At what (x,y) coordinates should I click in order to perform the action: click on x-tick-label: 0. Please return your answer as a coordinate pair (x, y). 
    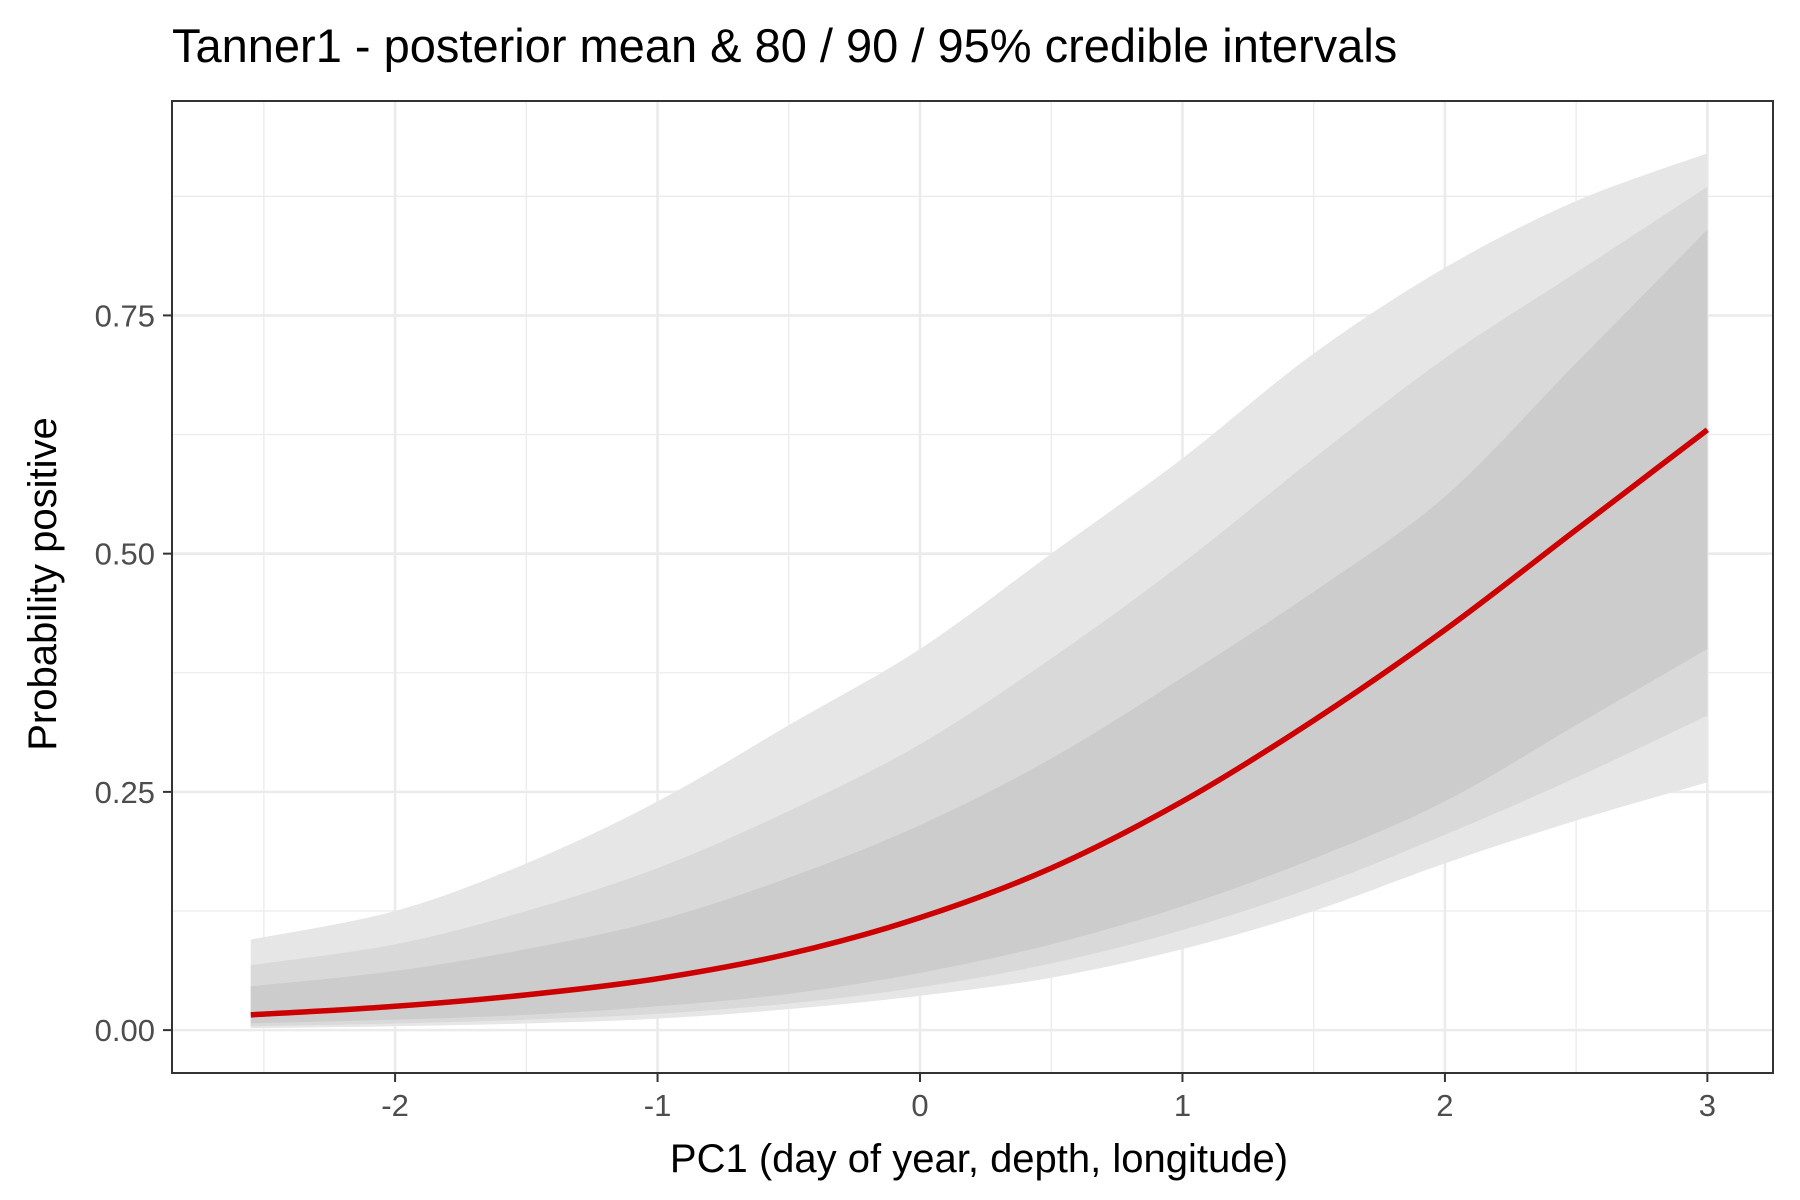
    Looking at the image, I should click on (919, 1105).